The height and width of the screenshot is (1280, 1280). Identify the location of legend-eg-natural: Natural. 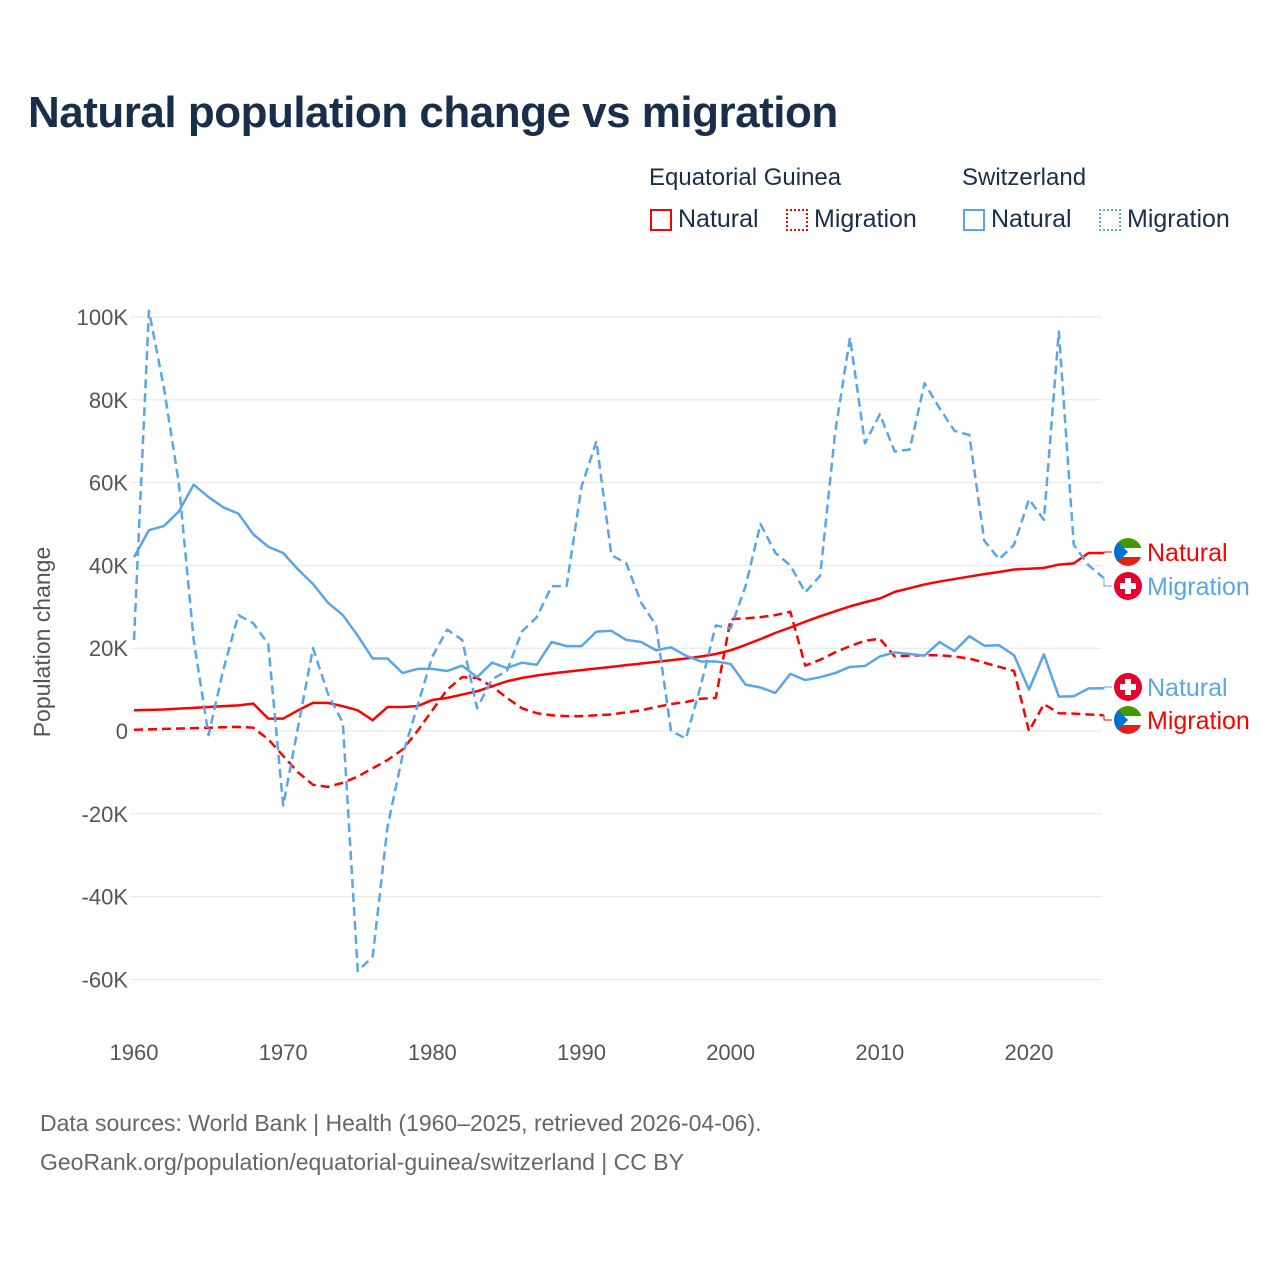
(704, 219).